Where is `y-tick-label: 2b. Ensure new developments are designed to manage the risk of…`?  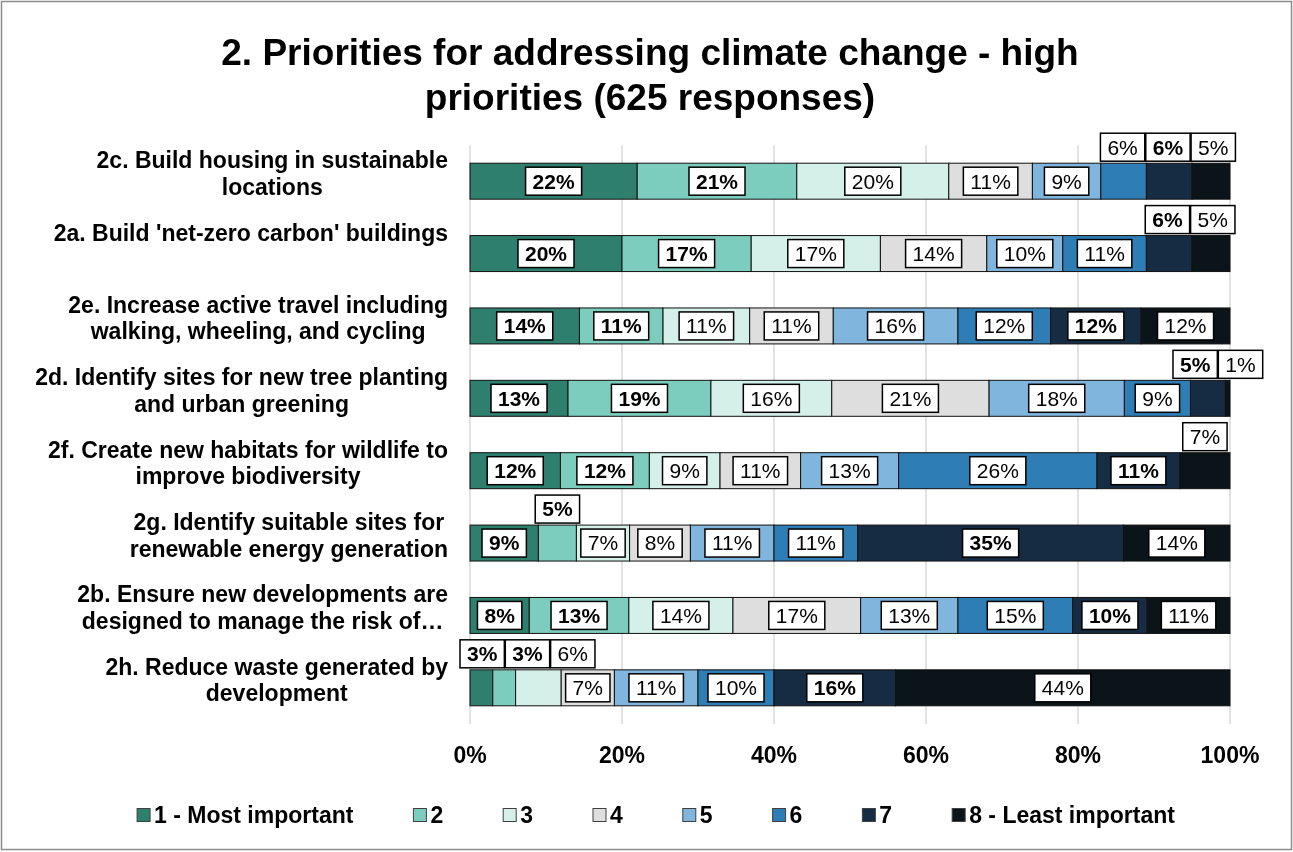
y-tick-label: 2b. Ensure new developments are designed to manage the risk of… is located at coordinates (262, 607).